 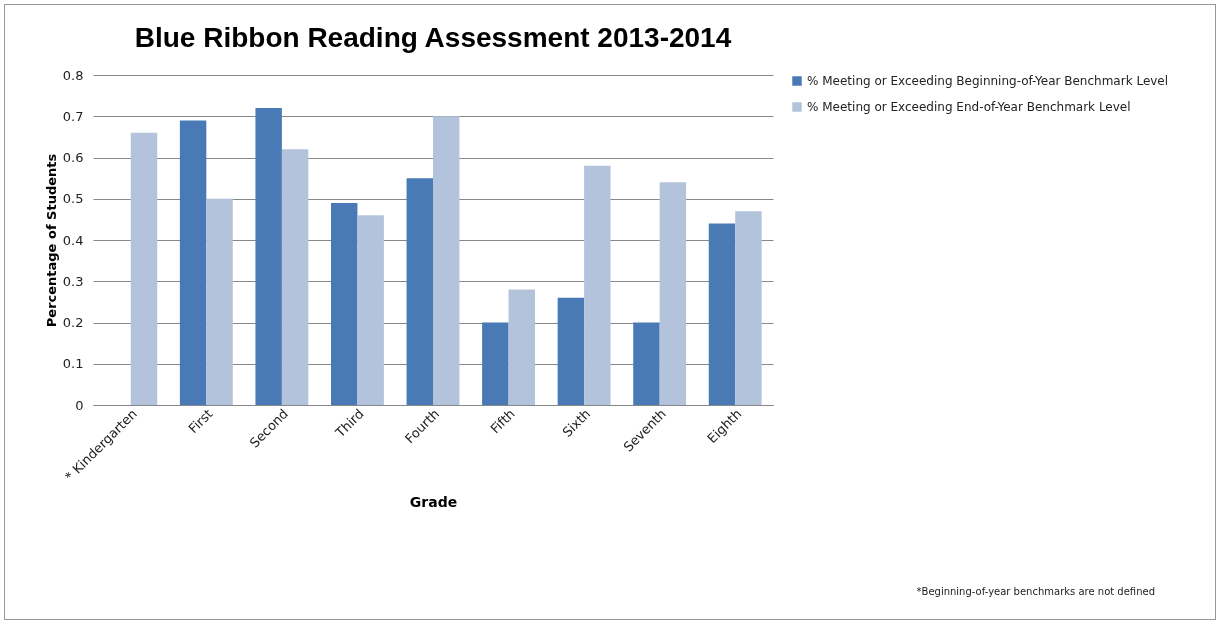 I want to click on text: *Beginning-of-year benchmarks are not defined, so click(x=1035, y=591).